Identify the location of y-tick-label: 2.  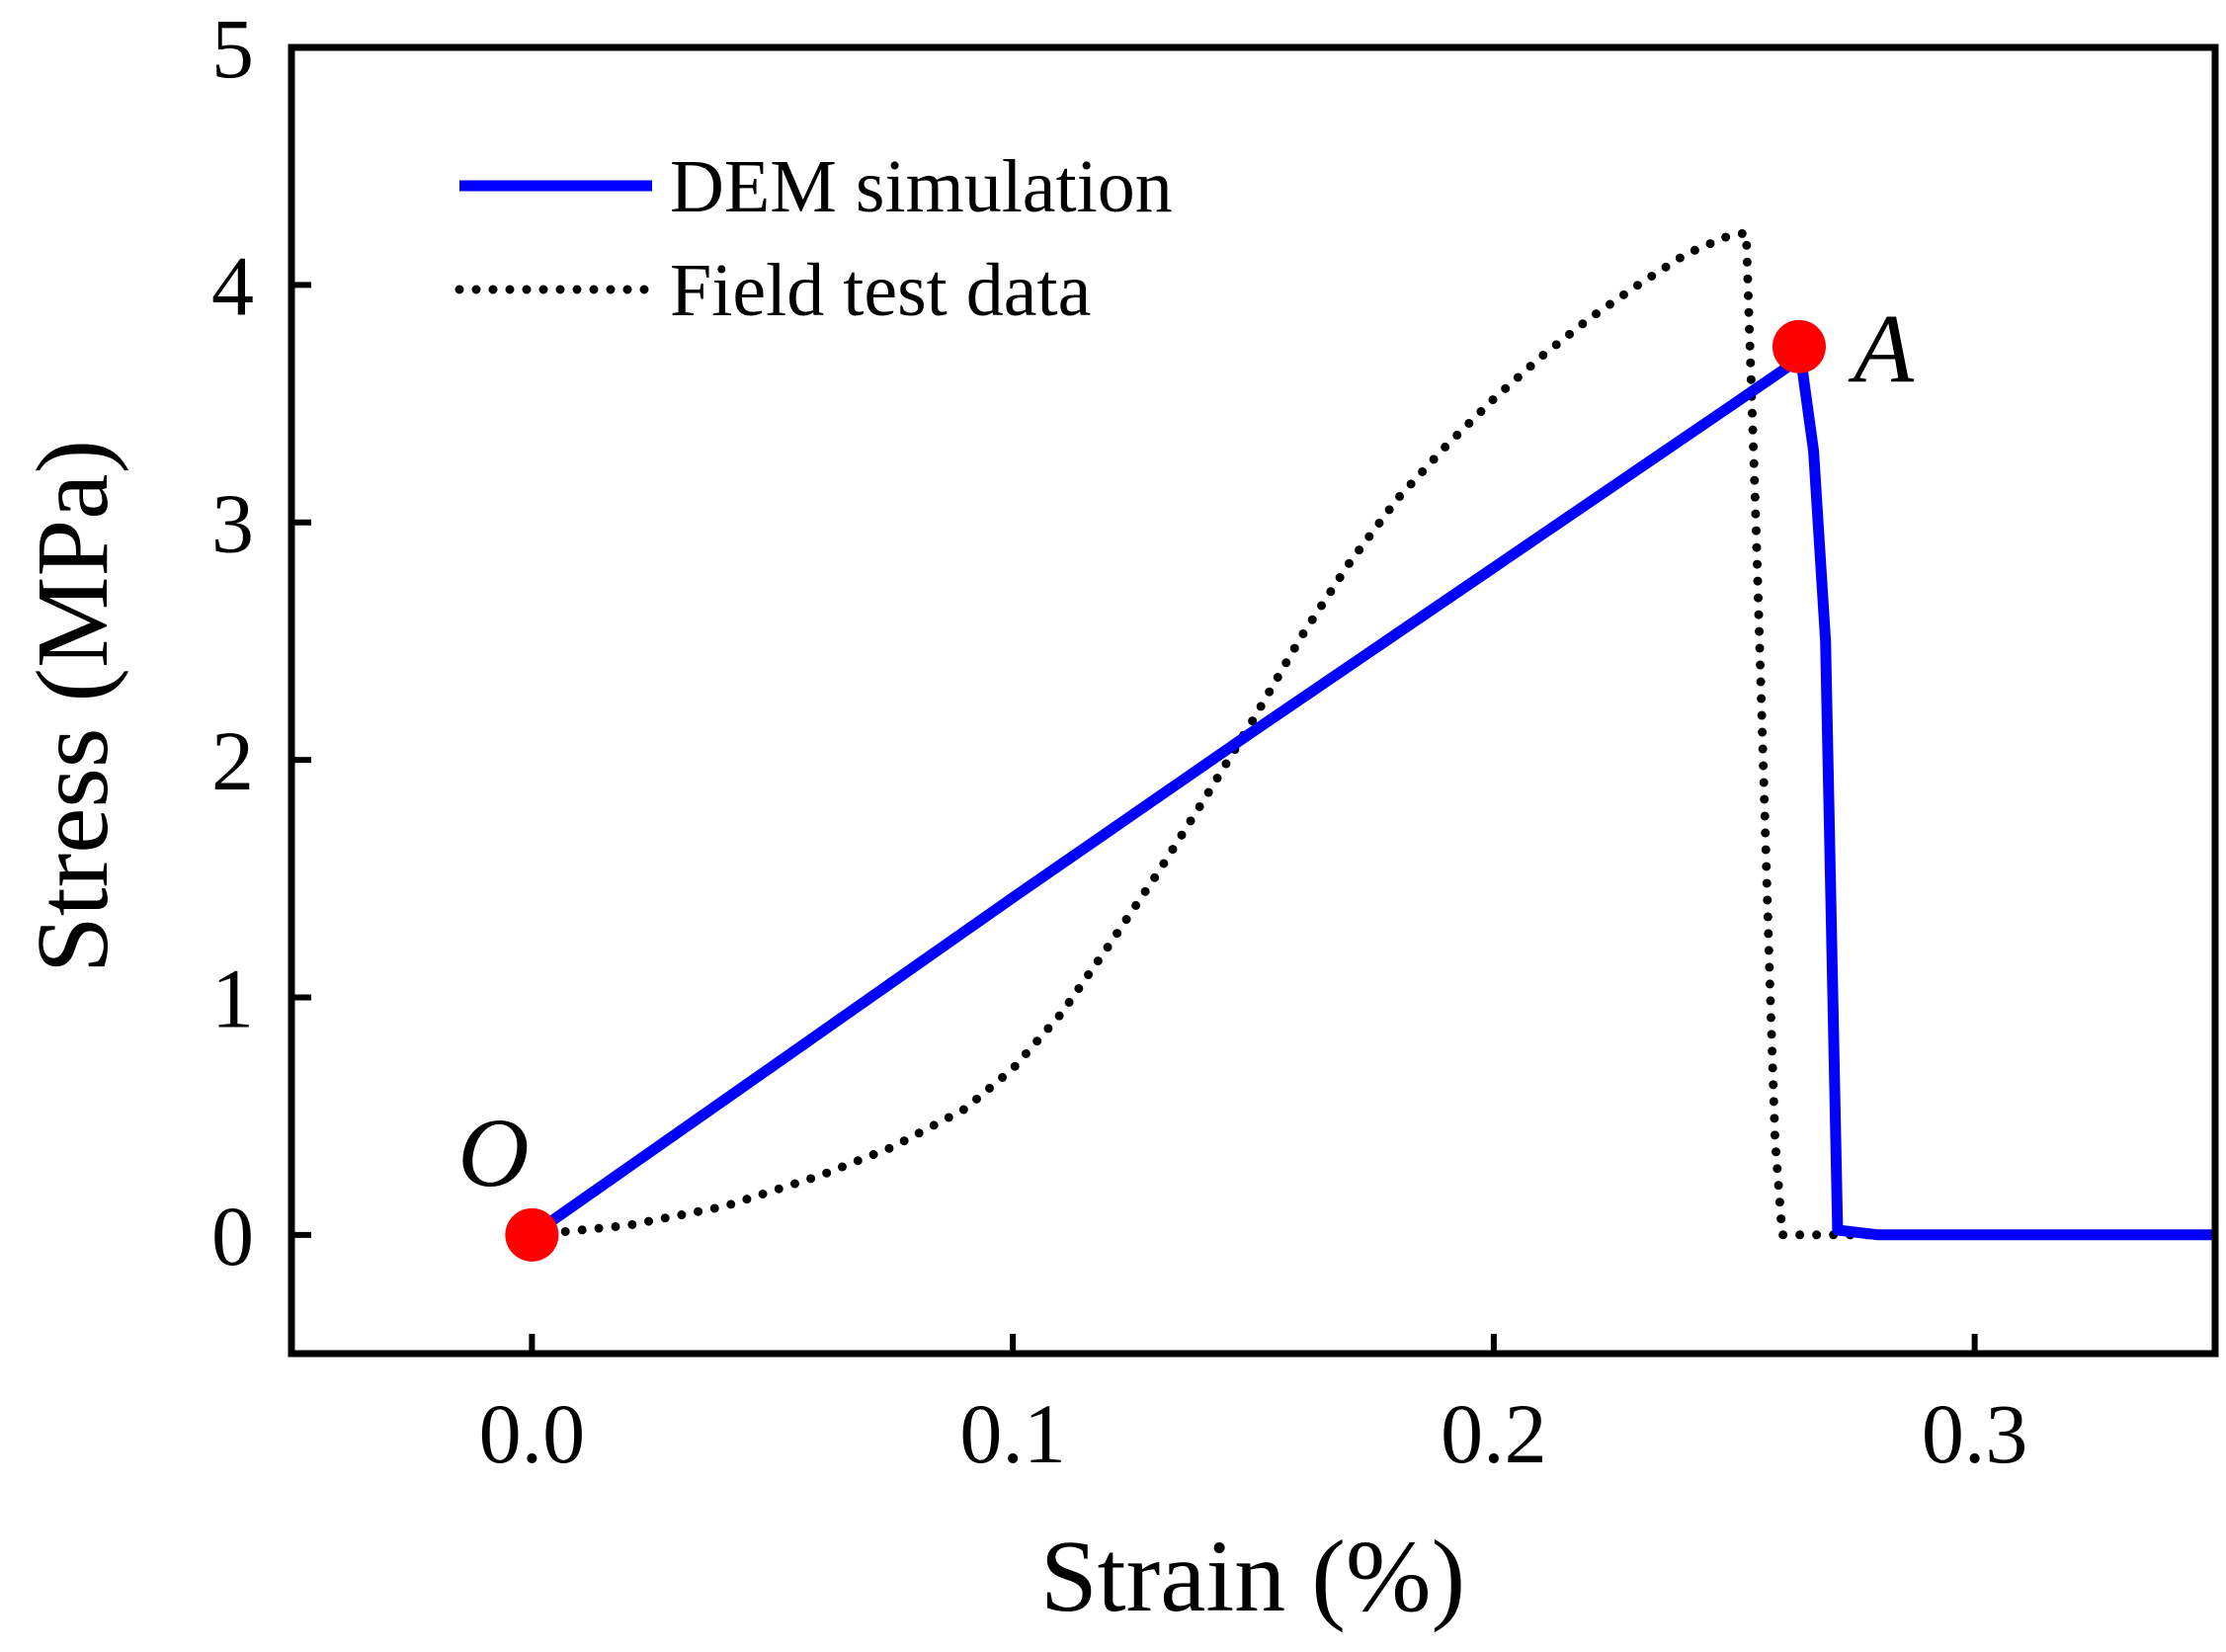
(232, 760).